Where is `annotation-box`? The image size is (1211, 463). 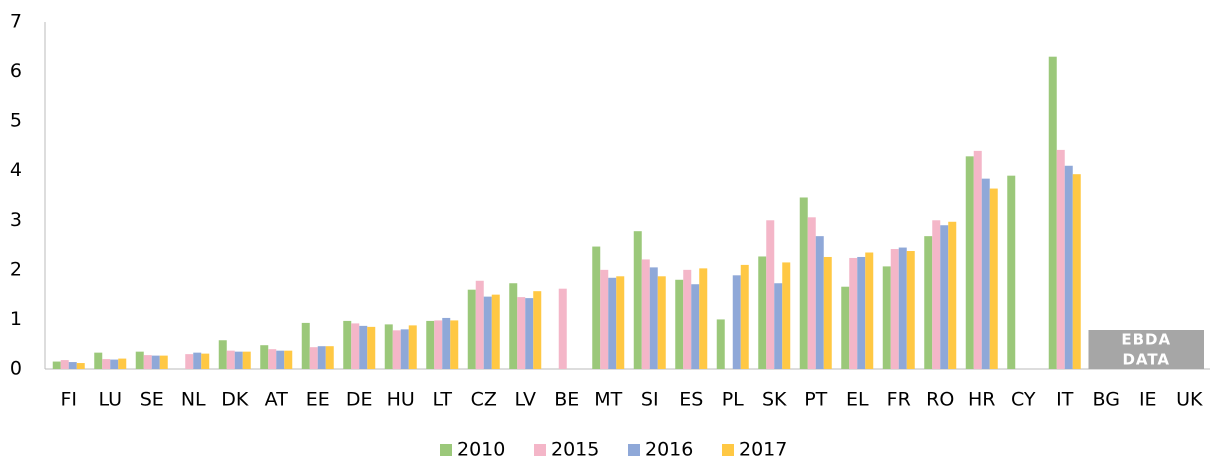
annotation-box is located at coordinates (1146, 349).